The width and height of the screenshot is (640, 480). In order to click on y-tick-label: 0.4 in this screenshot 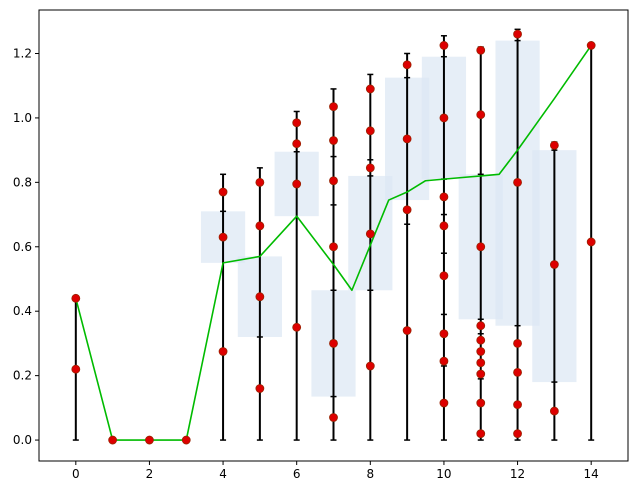, I will do `click(22, 311)`.